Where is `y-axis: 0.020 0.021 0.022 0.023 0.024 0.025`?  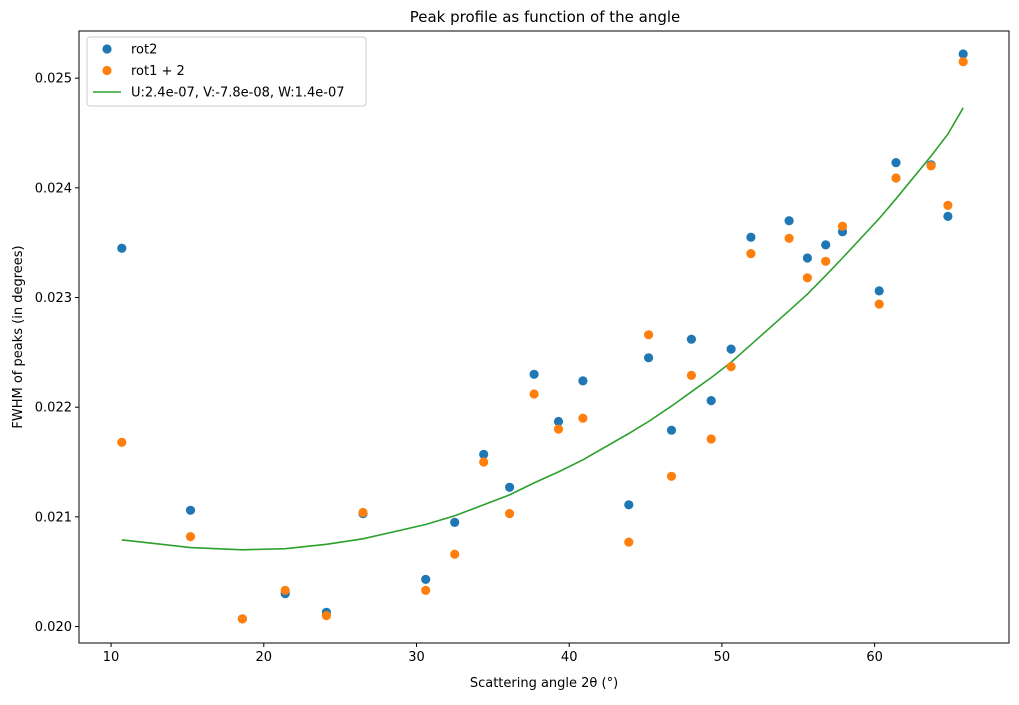 y-axis: 0.020 0.021 0.022 0.023 0.024 0.025 is located at coordinates (57, 353).